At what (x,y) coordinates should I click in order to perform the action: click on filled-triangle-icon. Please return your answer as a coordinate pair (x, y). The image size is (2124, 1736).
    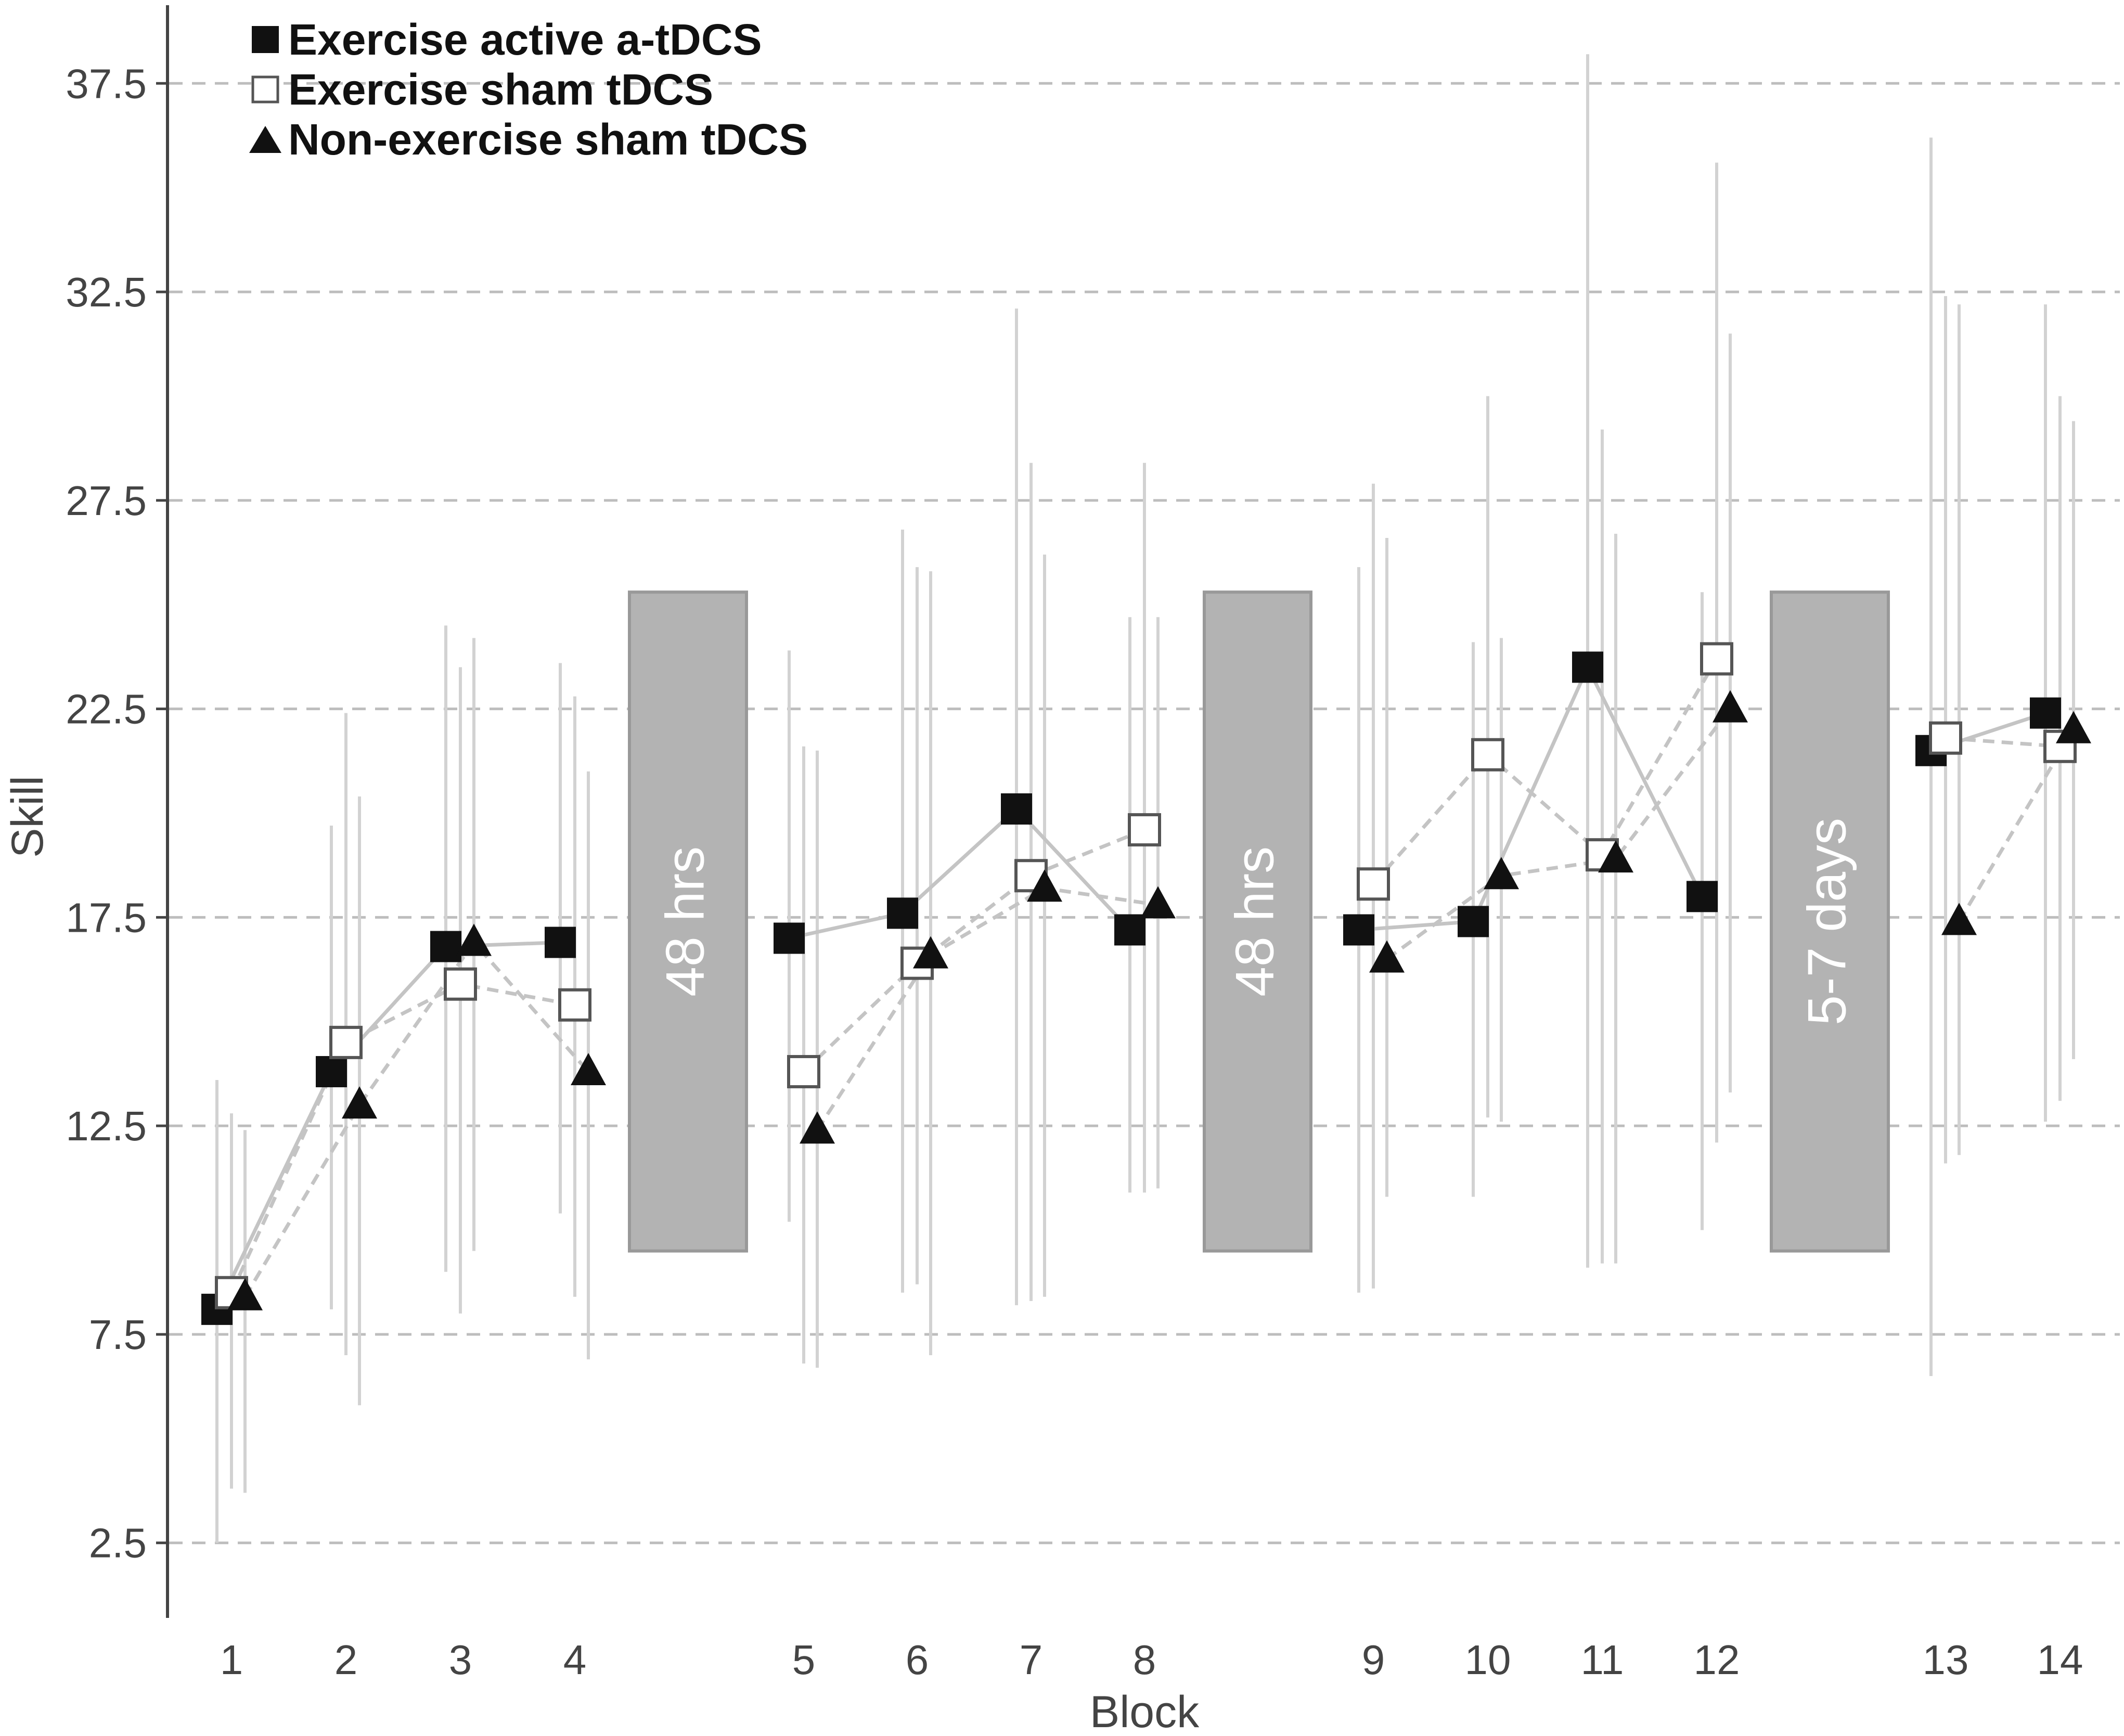
    Looking at the image, I should click on (265, 139).